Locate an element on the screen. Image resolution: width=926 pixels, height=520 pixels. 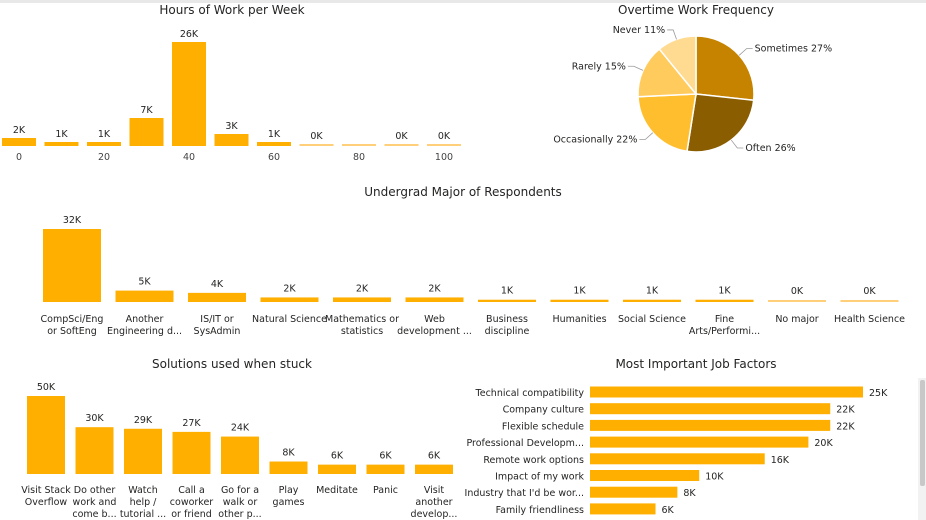
major-data-label: 5K is located at coordinates (144, 282).